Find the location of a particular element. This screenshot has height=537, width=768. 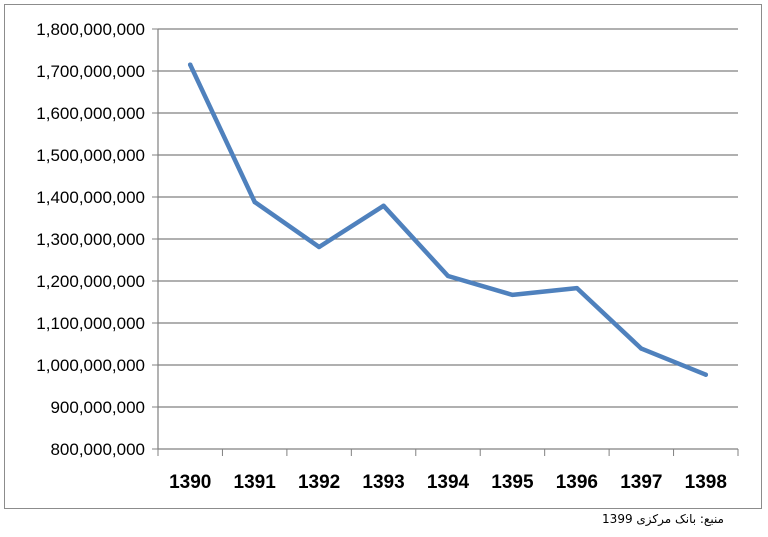

y-tick-label: 1,700,000,000 is located at coordinates (90, 71).